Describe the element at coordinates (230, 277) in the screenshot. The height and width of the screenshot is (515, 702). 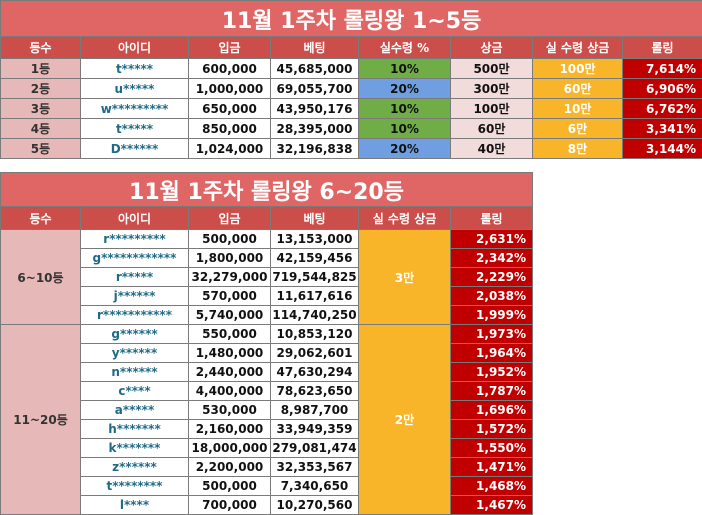
I see `deposit-cell: 32,279,000` at that location.